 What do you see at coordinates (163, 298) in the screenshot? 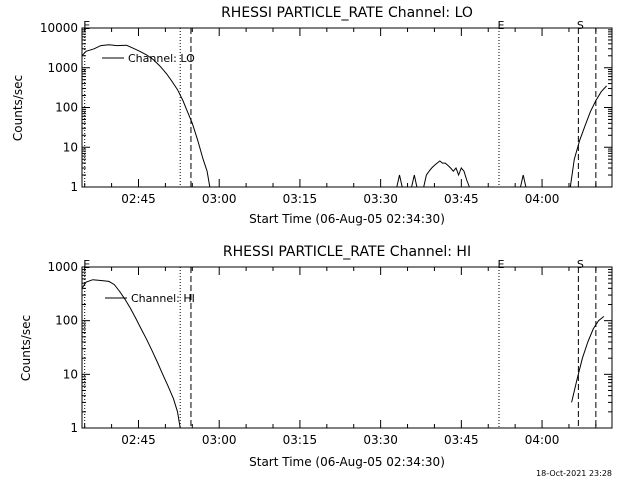
I see `legend-label: Channel: HI` at bounding box center [163, 298].